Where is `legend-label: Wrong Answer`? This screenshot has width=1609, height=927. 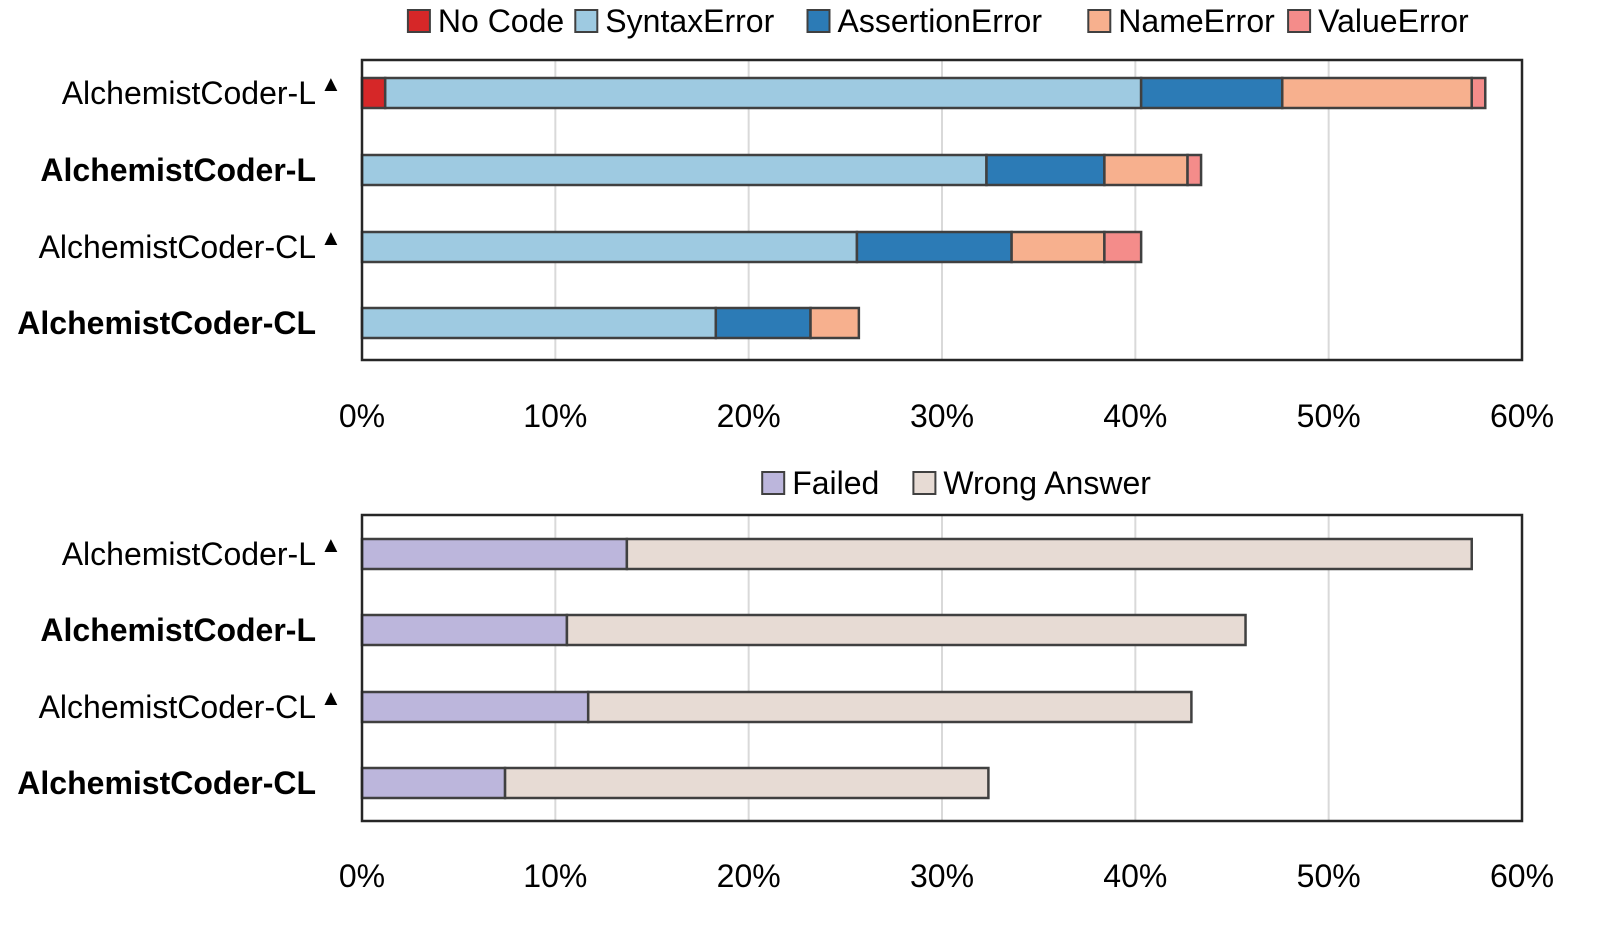 legend-label: Wrong Answer is located at coordinates (1047, 483).